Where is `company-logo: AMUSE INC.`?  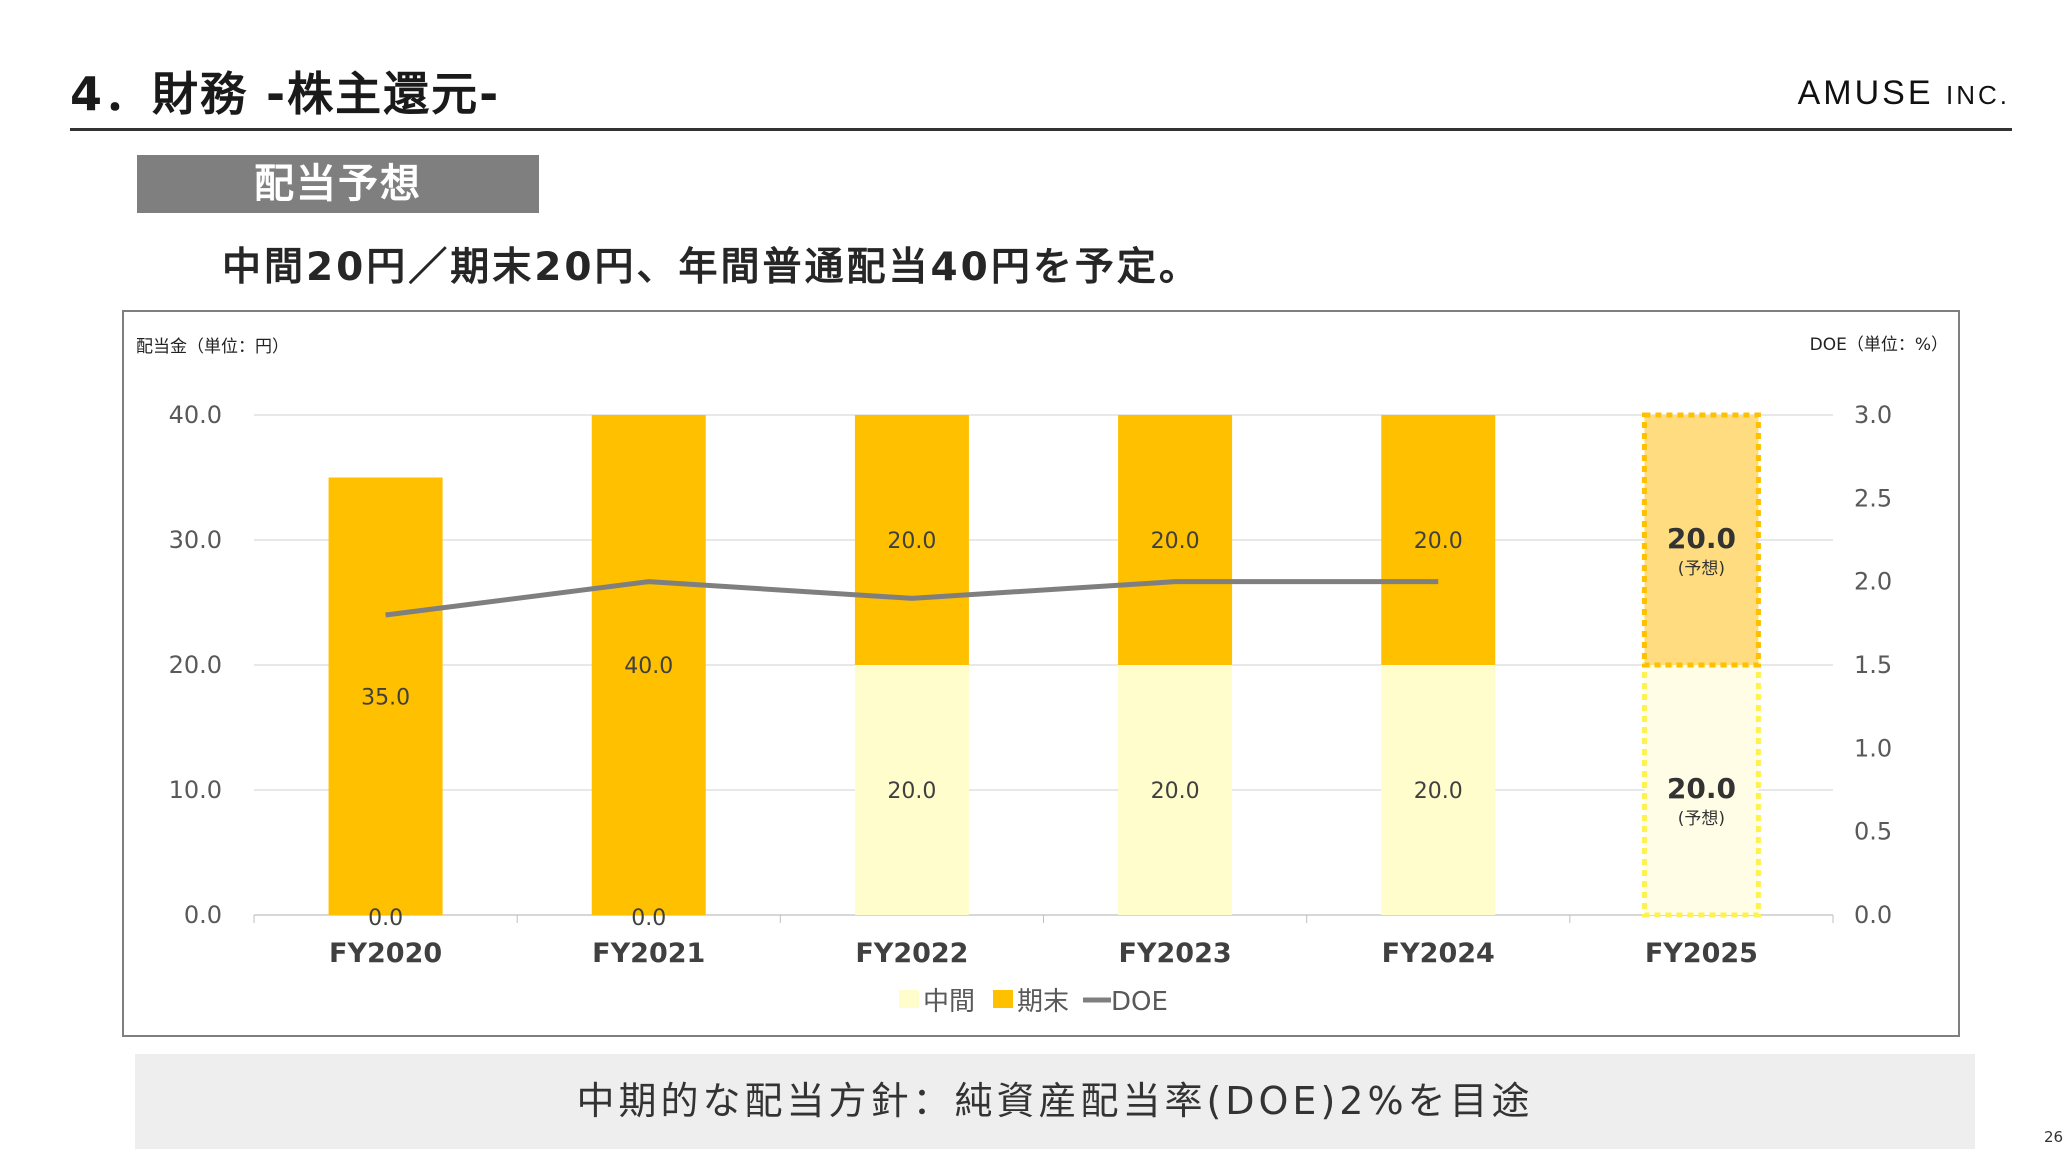 company-logo: AMUSE INC. is located at coordinates (1904, 93).